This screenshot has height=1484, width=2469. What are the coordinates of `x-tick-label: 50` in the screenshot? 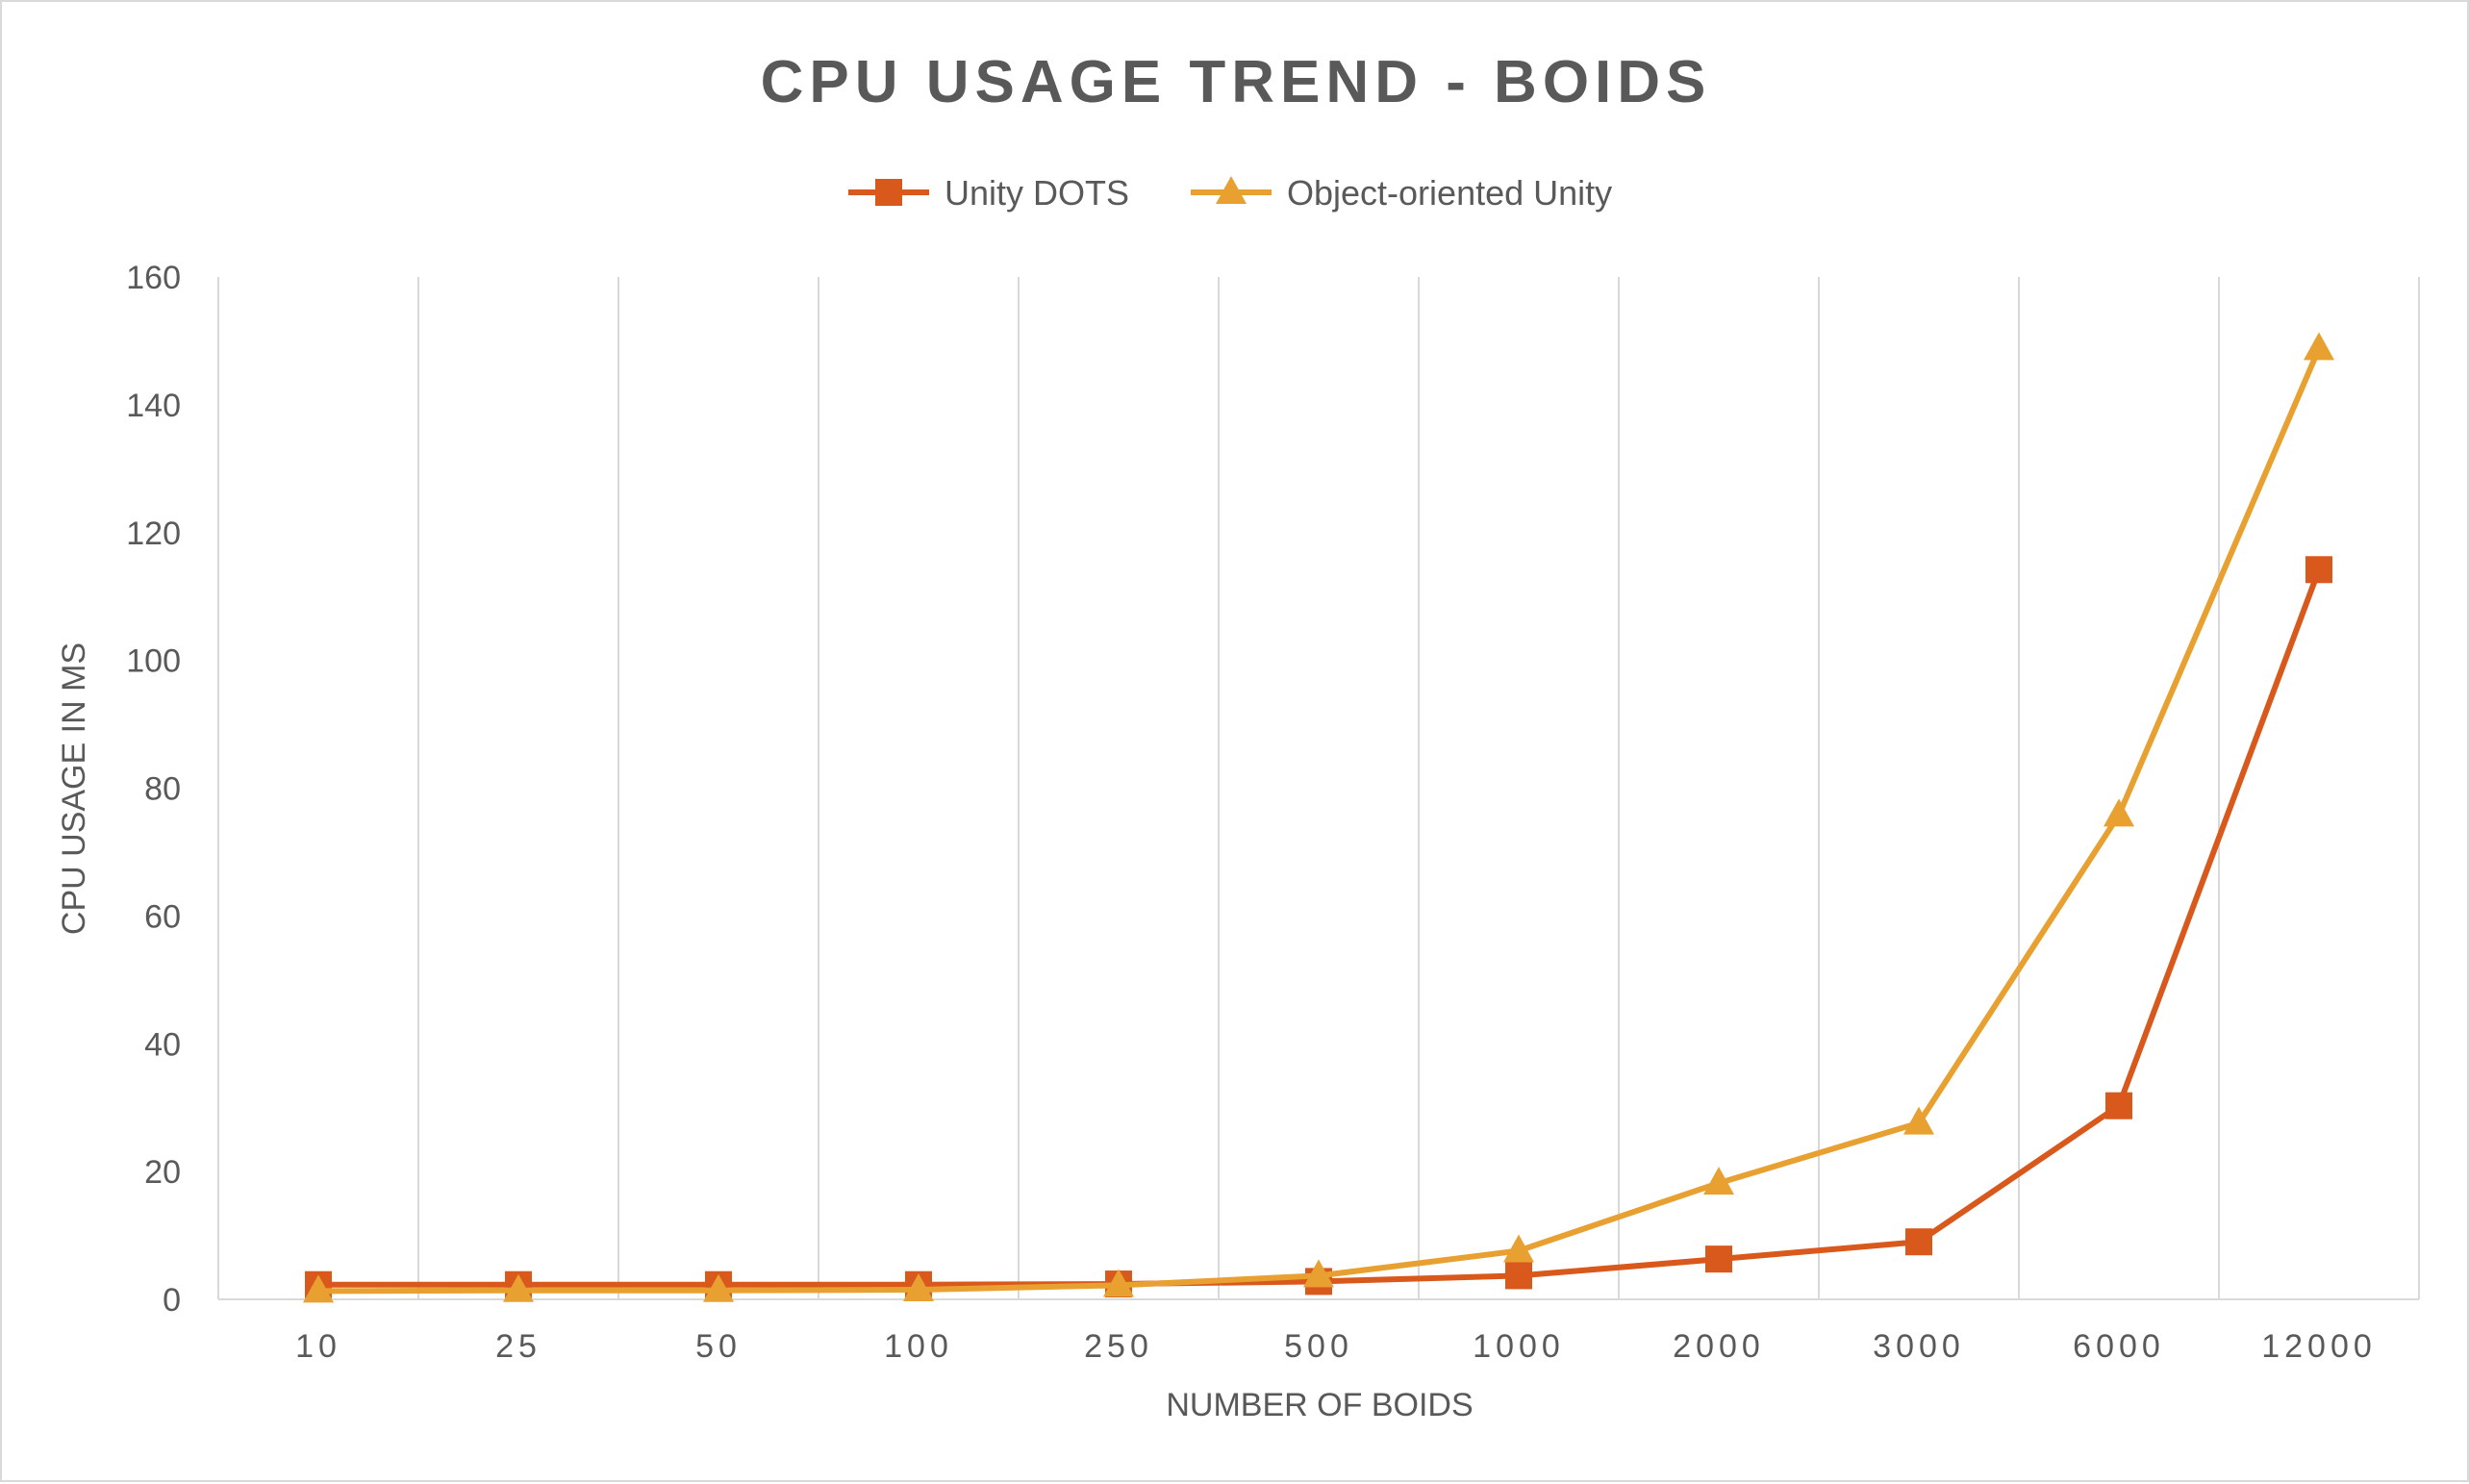 It's located at (719, 1347).